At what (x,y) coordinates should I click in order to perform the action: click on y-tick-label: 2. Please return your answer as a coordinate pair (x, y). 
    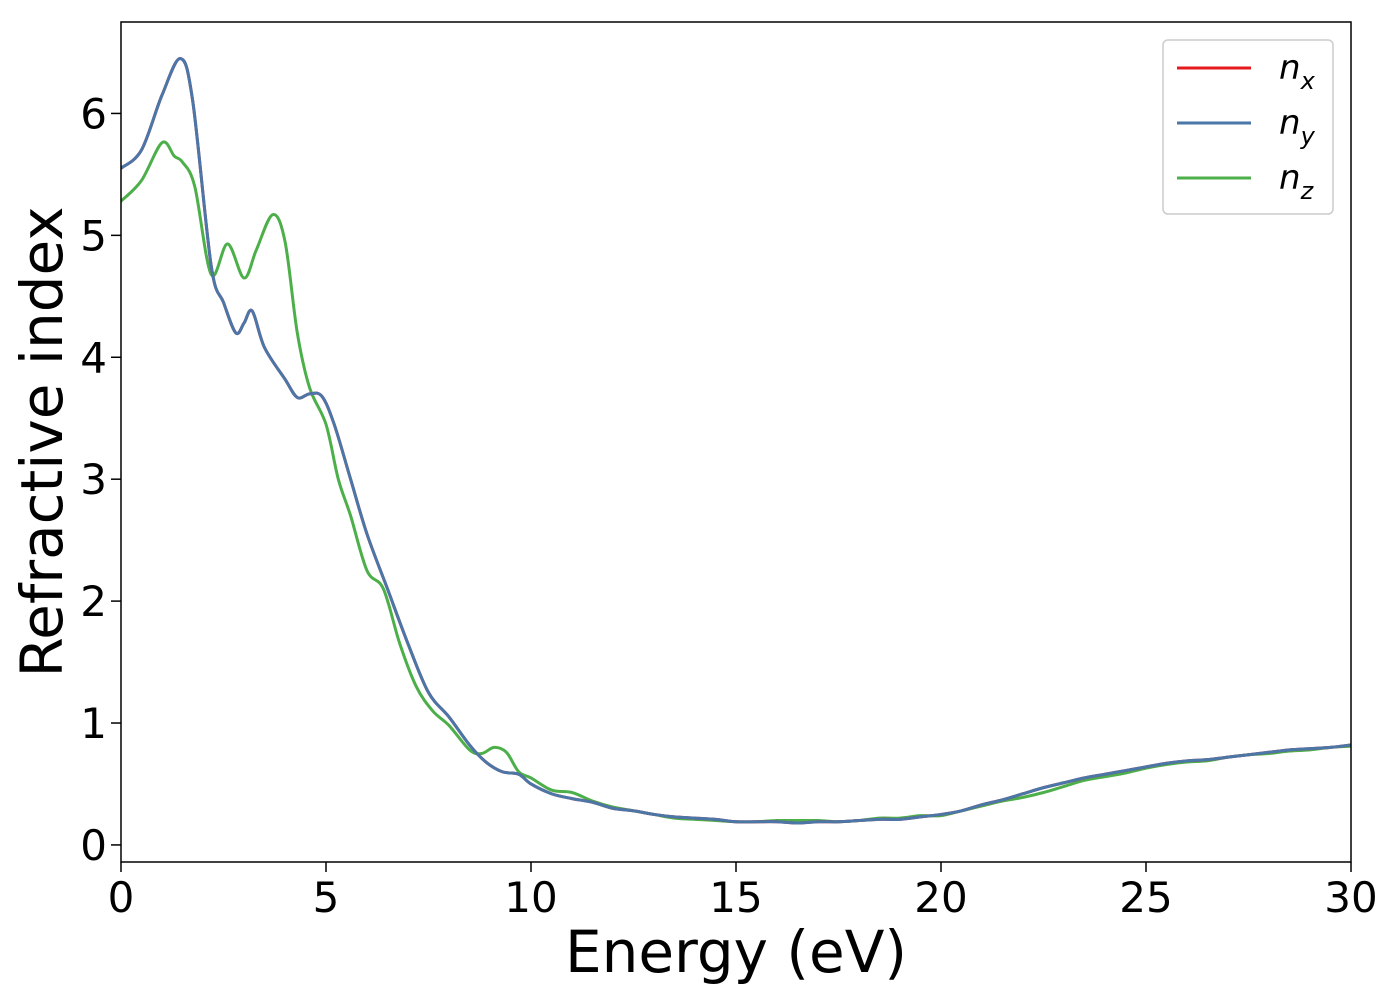
    Looking at the image, I should click on (93, 601).